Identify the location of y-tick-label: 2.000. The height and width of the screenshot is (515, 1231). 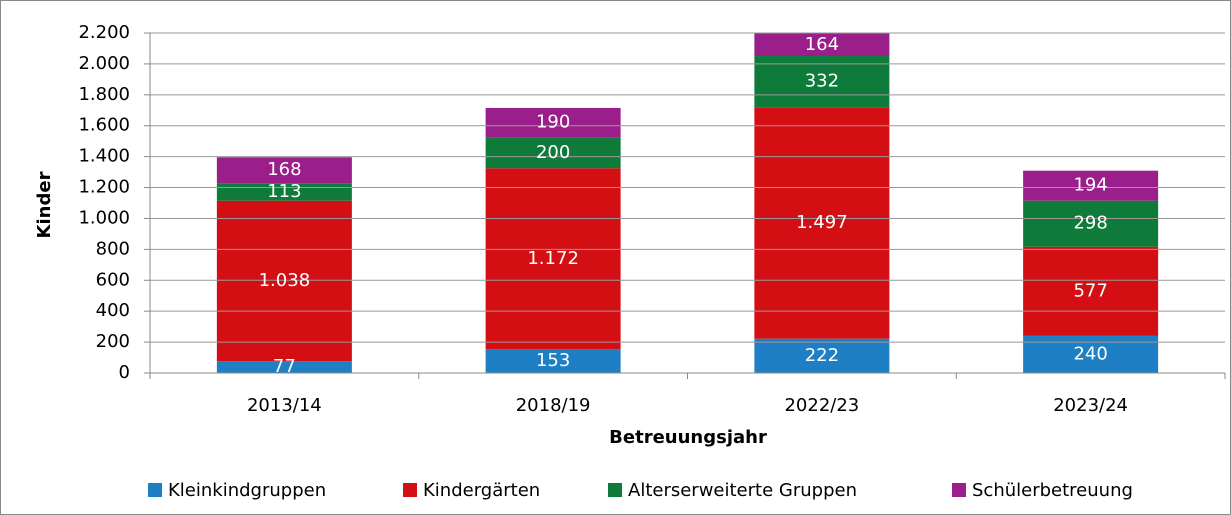
(104, 63).